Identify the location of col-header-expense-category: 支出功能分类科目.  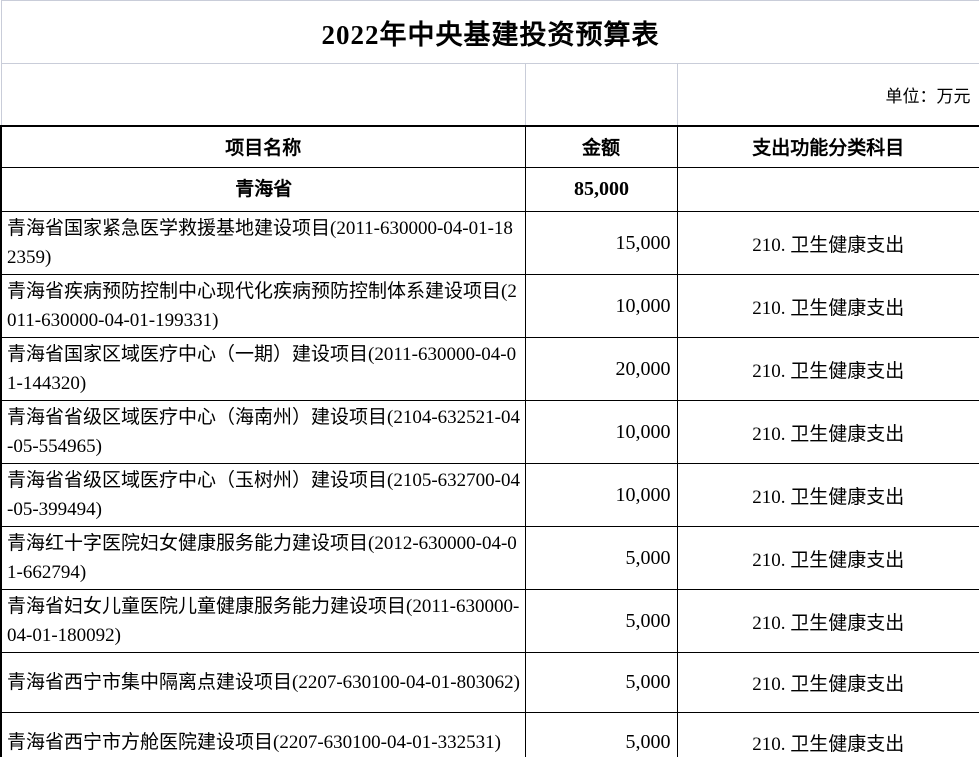
(827, 146).